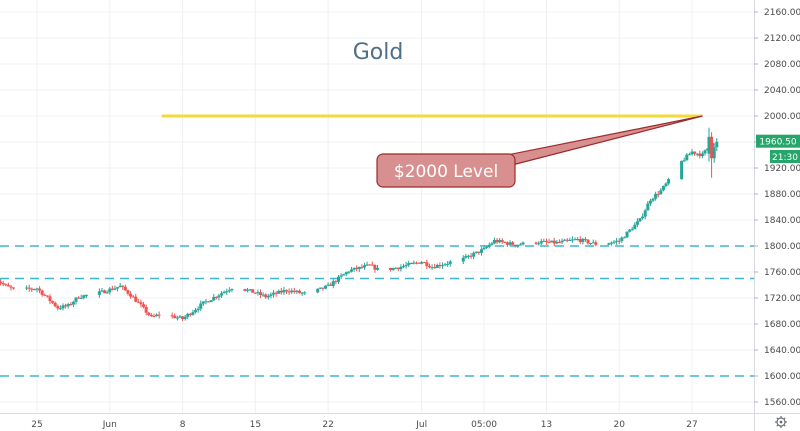  What do you see at coordinates (446, 170) in the screenshot?
I see `callout-box` at bounding box center [446, 170].